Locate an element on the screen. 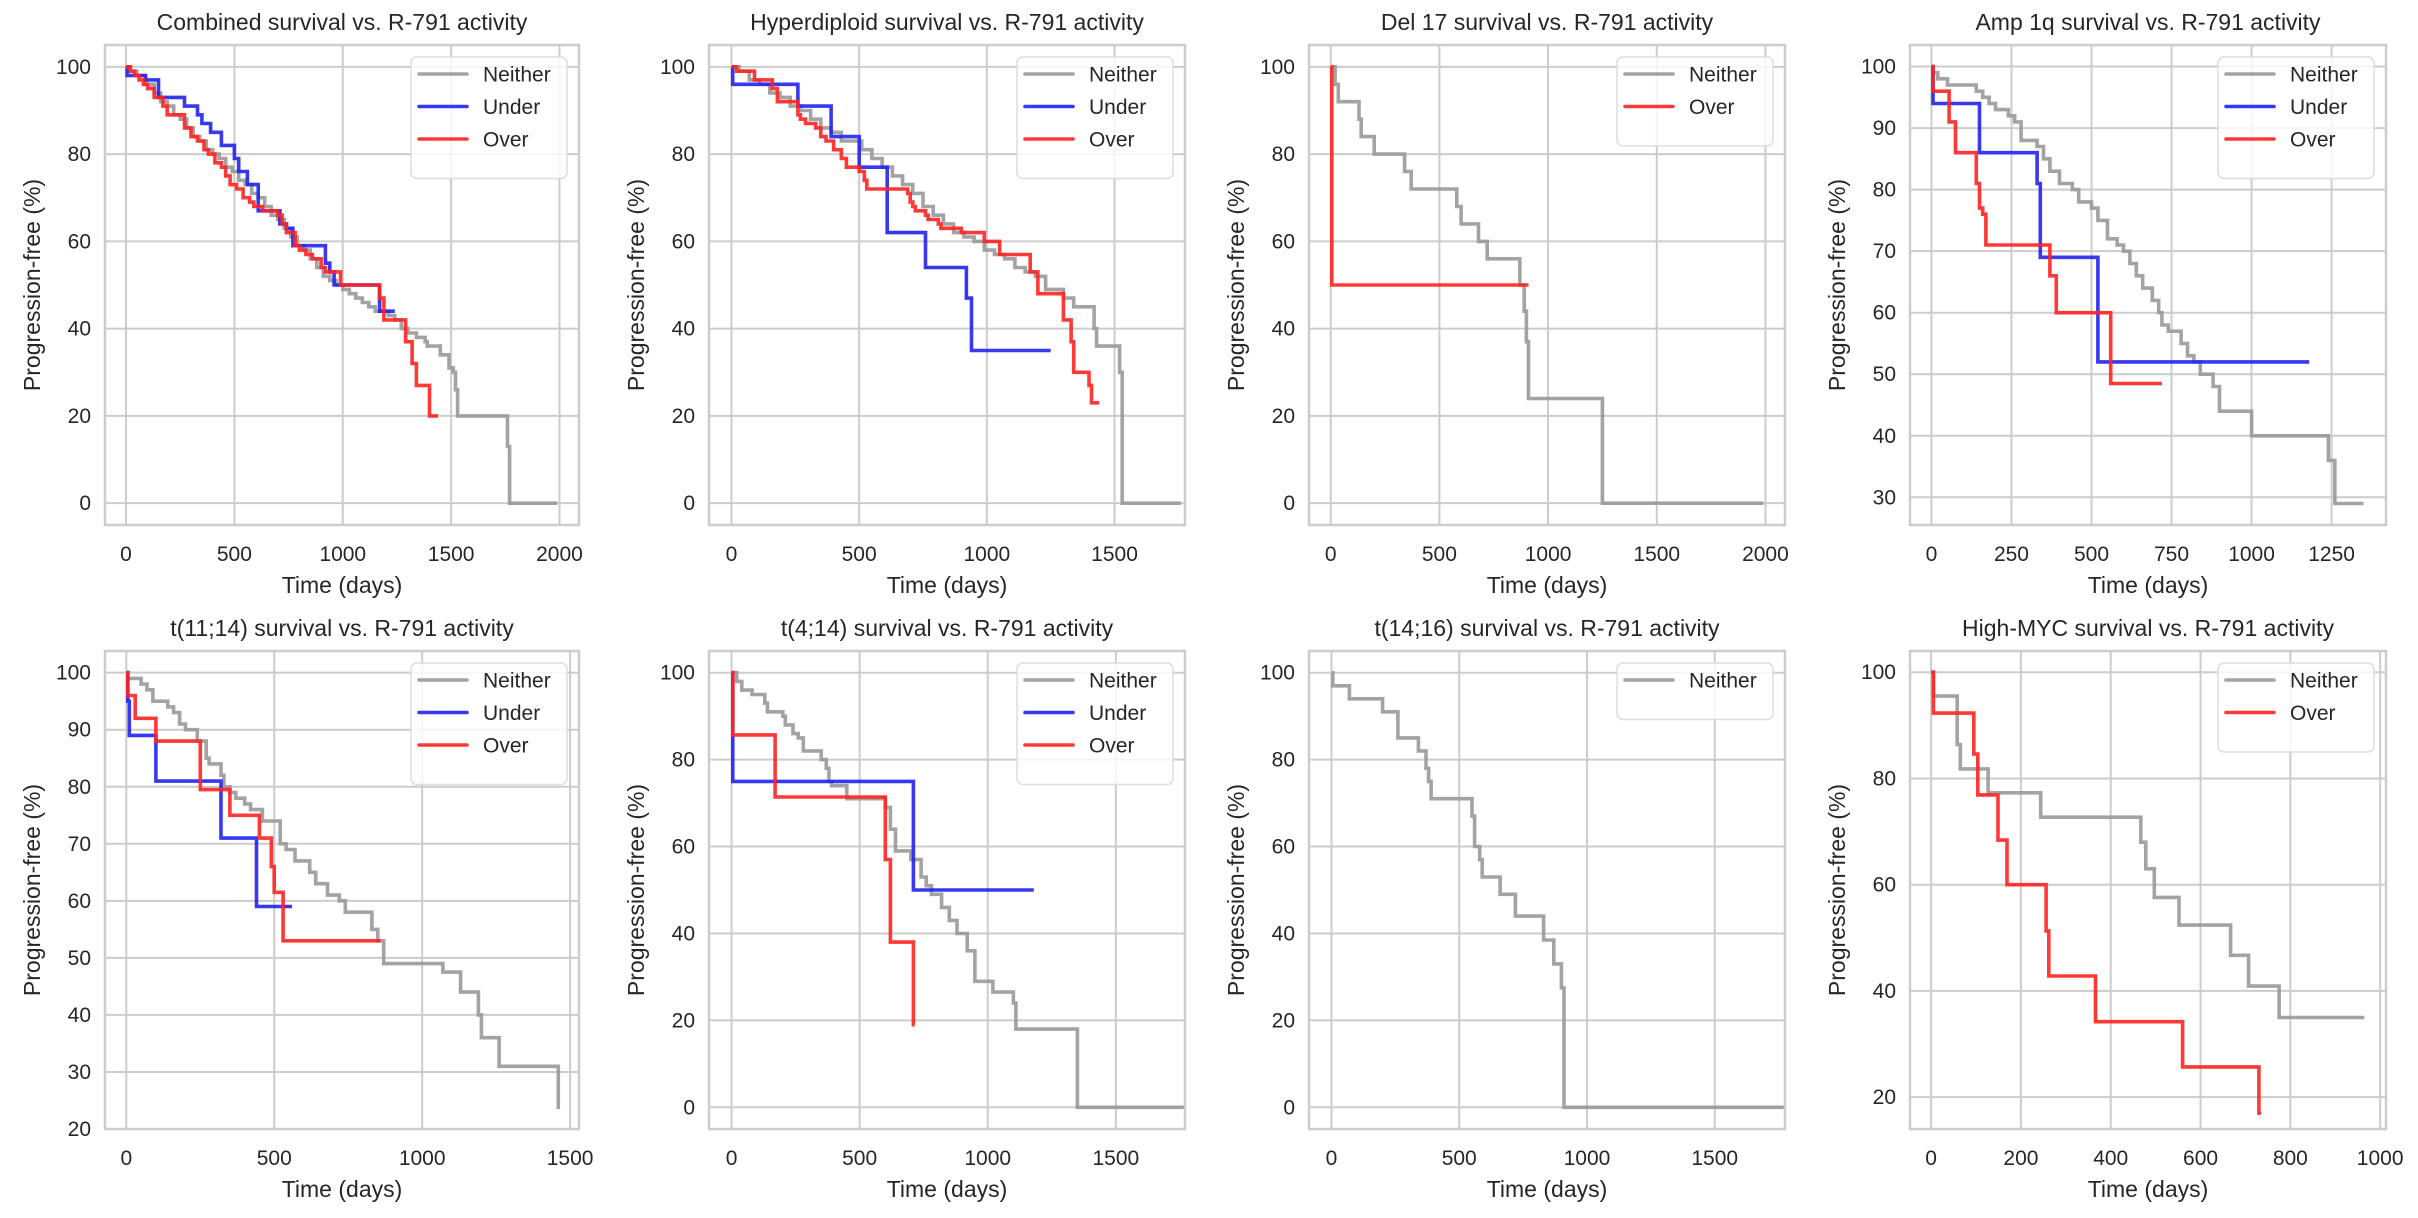 The height and width of the screenshot is (1218, 2418). legend: Neither Over is located at coordinates (1695, 101).